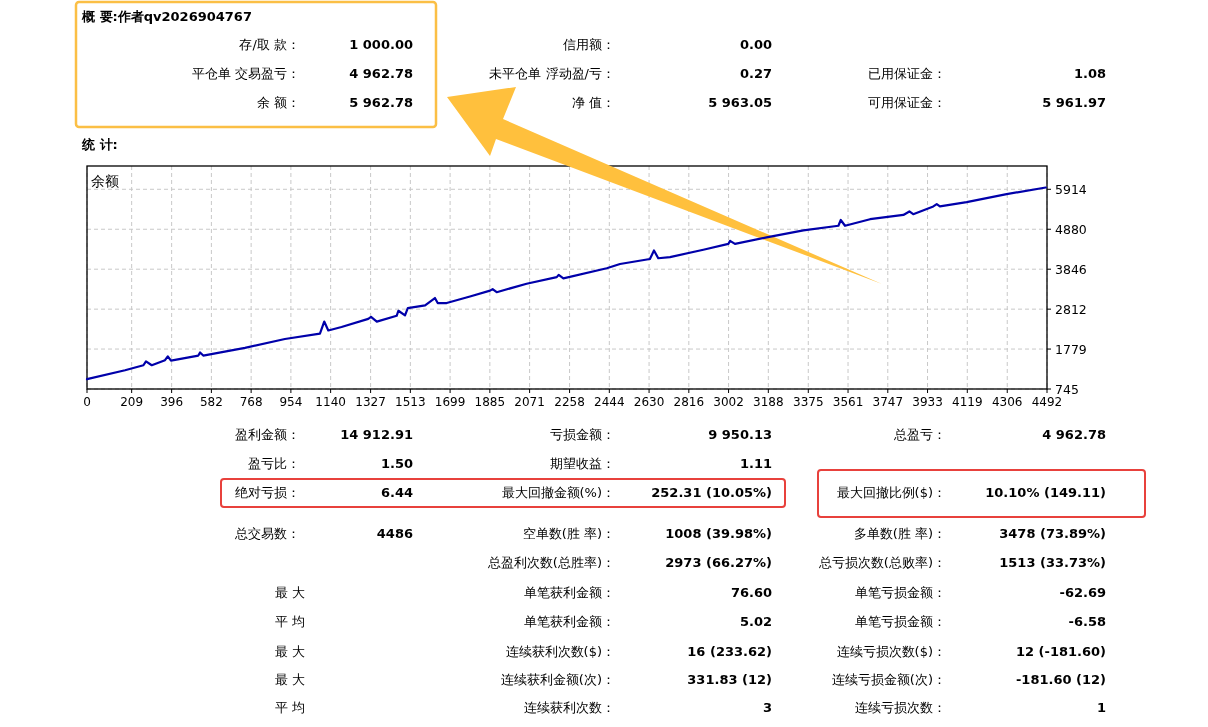 The image size is (1208, 727). What do you see at coordinates (529, 402) in the screenshot?
I see `x-tick-label: 2071` at bounding box center [529, 402].